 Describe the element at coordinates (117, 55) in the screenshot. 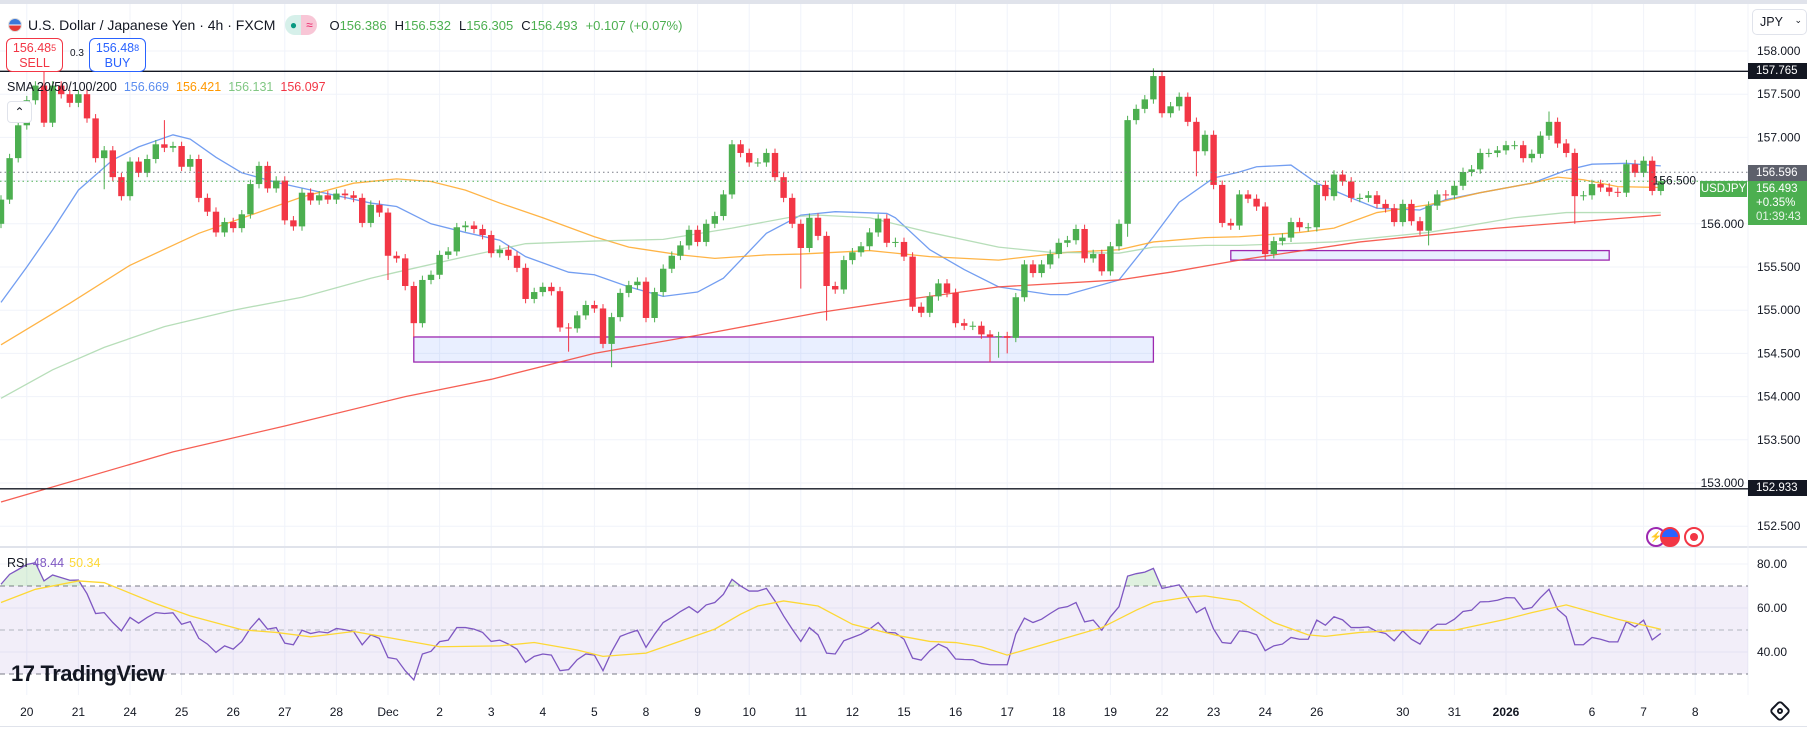

I see `buy-button: 156.488 BUY` at that location.